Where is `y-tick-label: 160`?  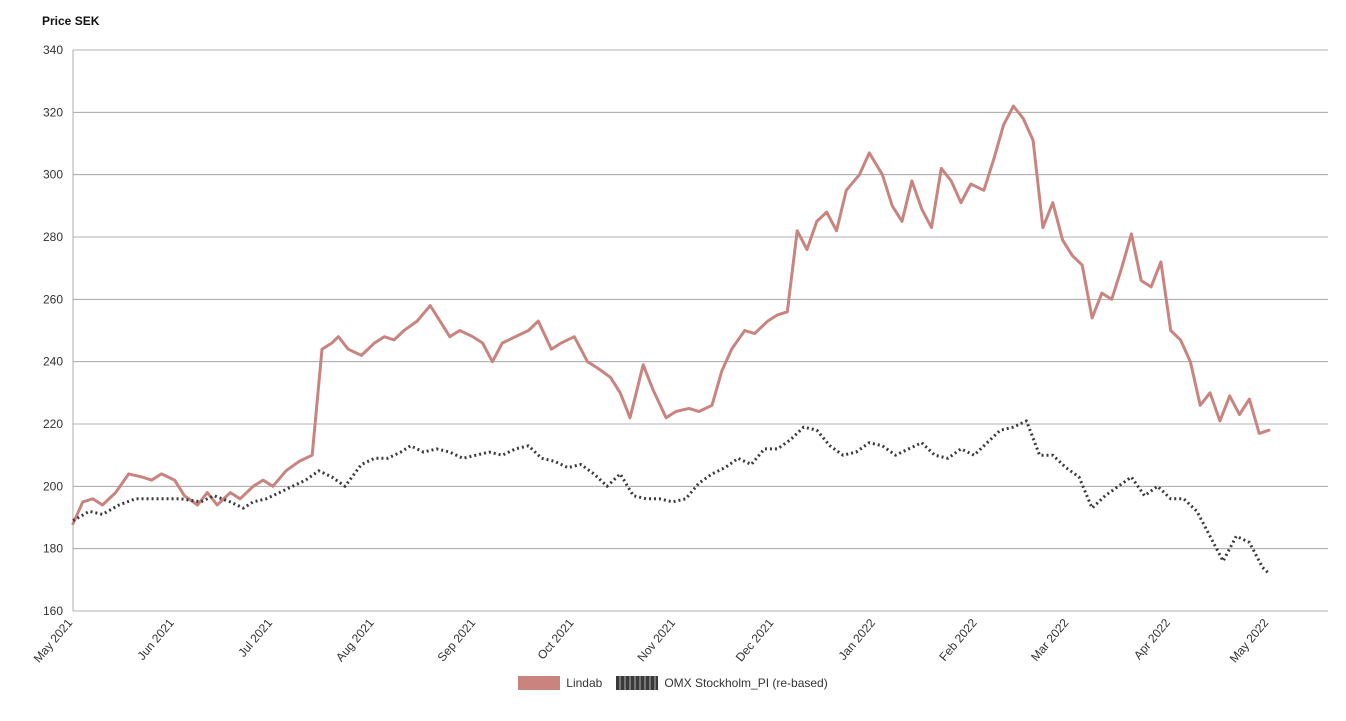
y-tick-label: 160 is located at coordinates (53, 611).